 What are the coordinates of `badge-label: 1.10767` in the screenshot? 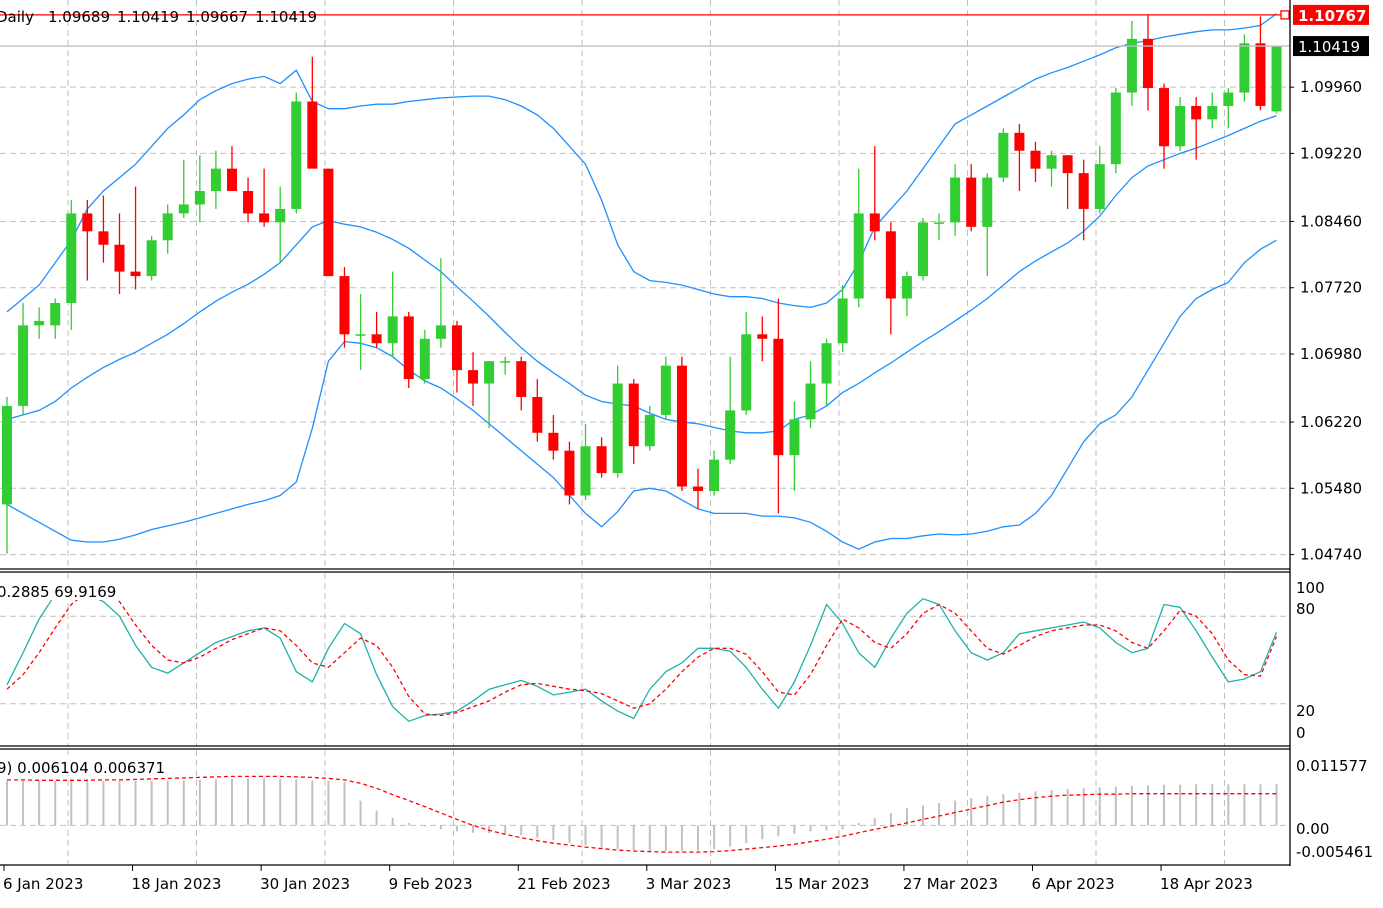 It's located at (1332, 16).